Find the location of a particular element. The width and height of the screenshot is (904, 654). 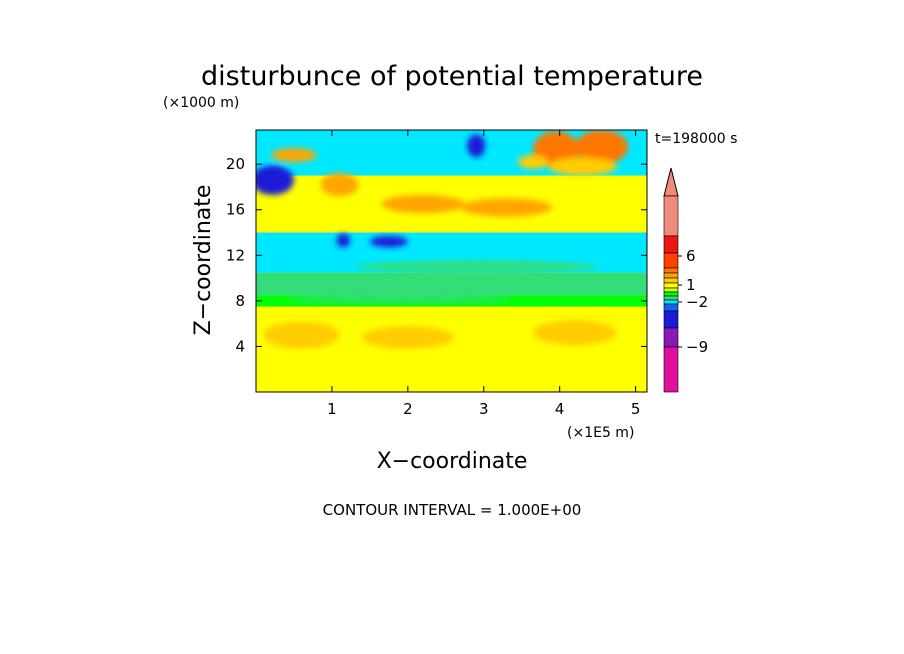

x-tick-label-5: 5 is located at coordinates (636, 409).